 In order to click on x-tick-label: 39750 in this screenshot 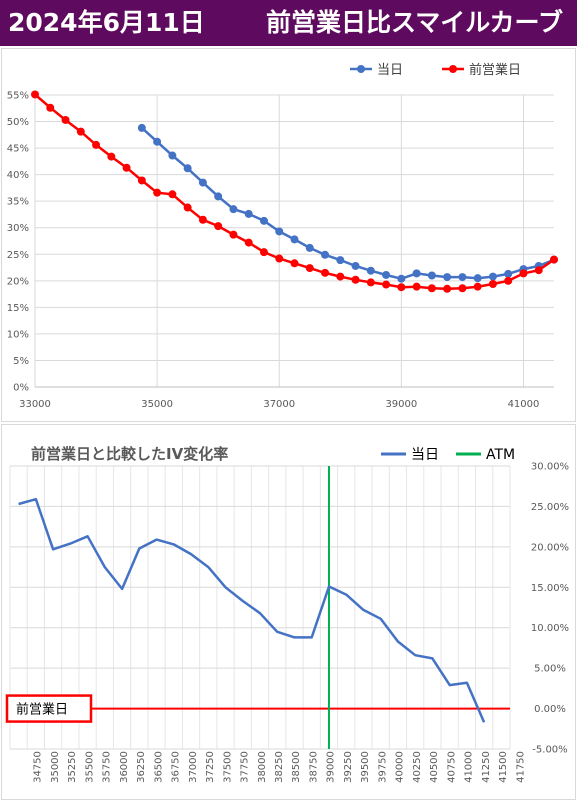, I will do `click(382, 767)`.